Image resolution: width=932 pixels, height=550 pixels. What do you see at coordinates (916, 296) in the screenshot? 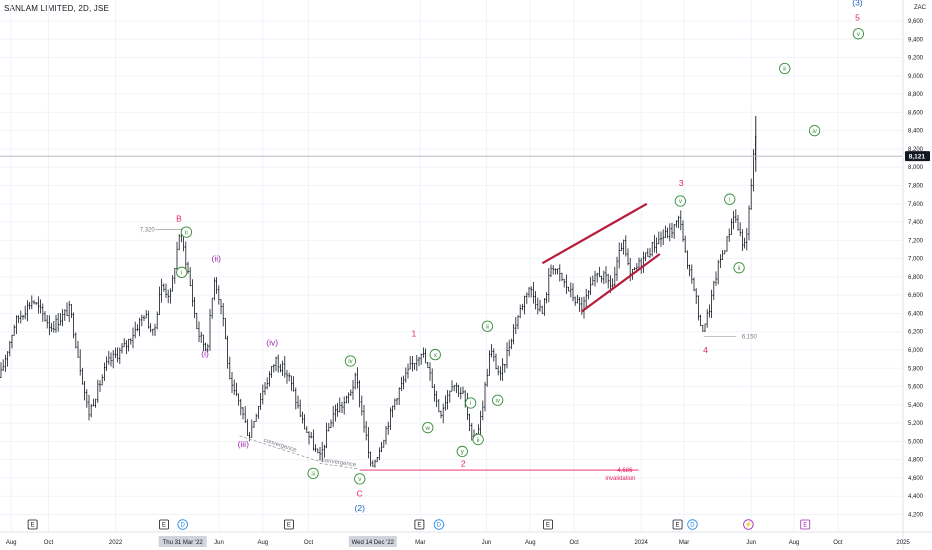
I see `price-tick-label: 6,600` at bounding box center [916, 296].